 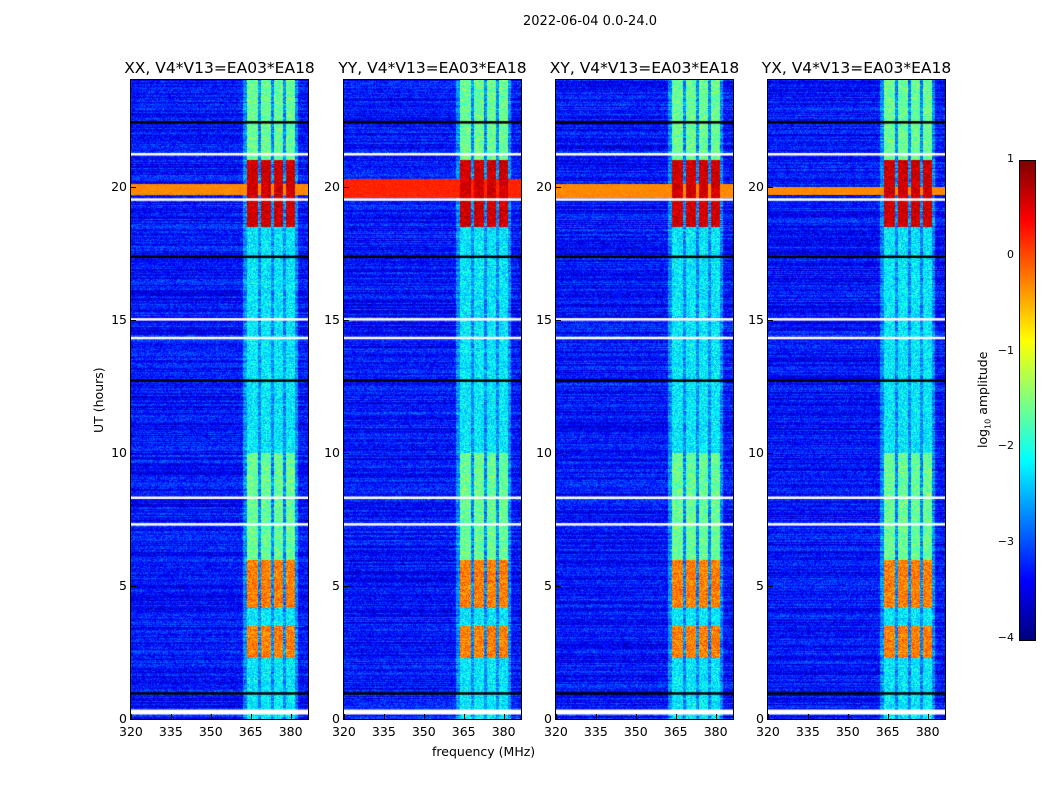 I want to click on colorbar-tick-label: 1, so click(x=1010, y=158).